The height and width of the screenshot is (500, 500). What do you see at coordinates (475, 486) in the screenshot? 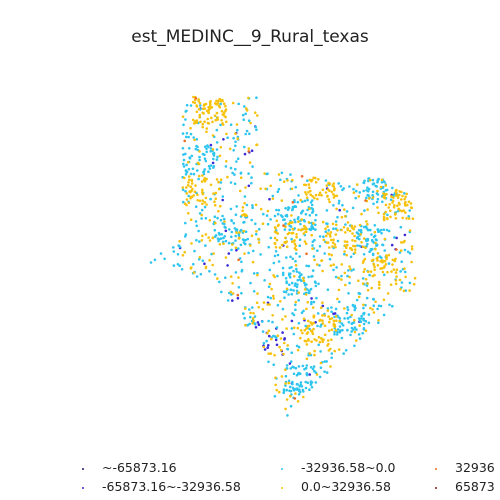
I see `legend-label-5: 65873` at bounding box center [475, 486].